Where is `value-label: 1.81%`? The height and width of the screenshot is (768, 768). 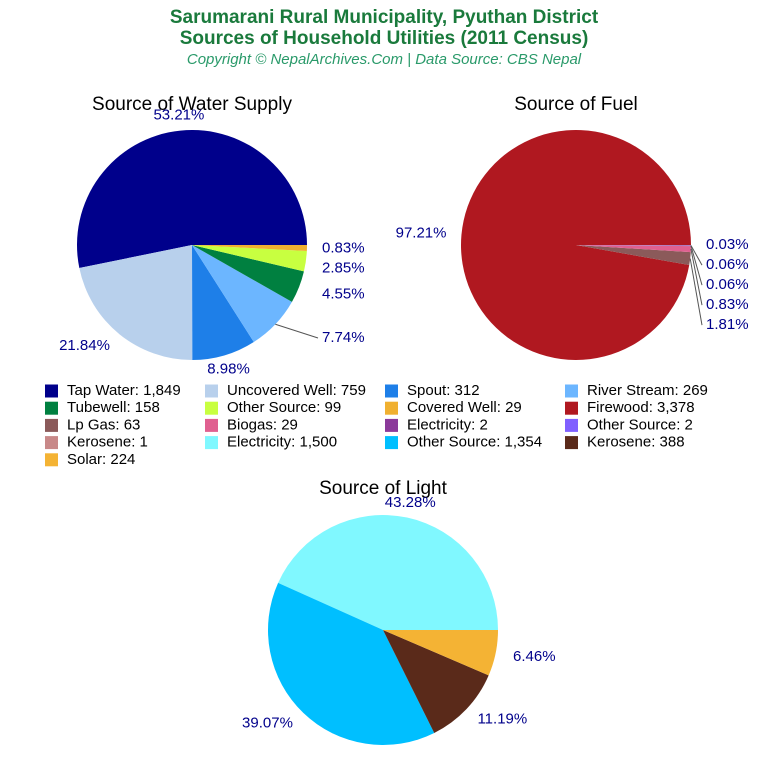
value-label: 1.81% is located at coordinates (727, 324).